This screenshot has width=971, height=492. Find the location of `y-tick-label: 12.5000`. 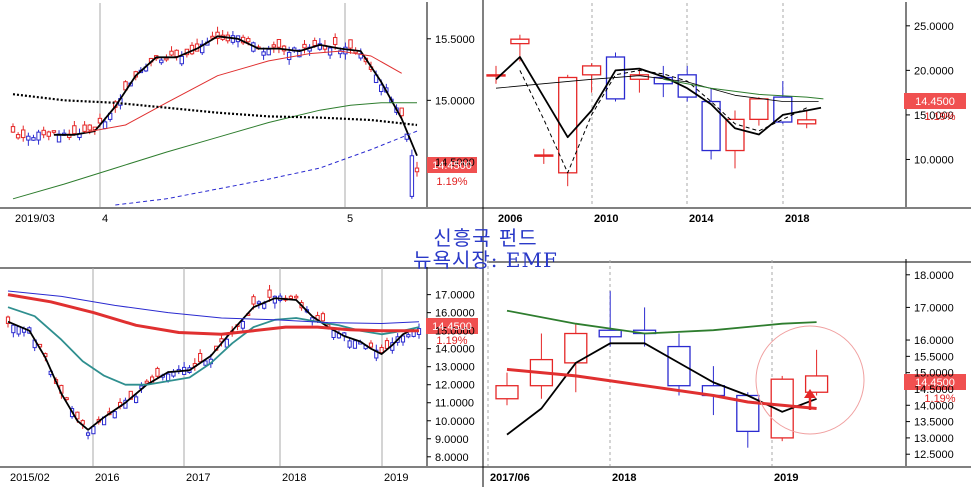

y-tick-label: 12.5000 is located at coordinates (934, 455).